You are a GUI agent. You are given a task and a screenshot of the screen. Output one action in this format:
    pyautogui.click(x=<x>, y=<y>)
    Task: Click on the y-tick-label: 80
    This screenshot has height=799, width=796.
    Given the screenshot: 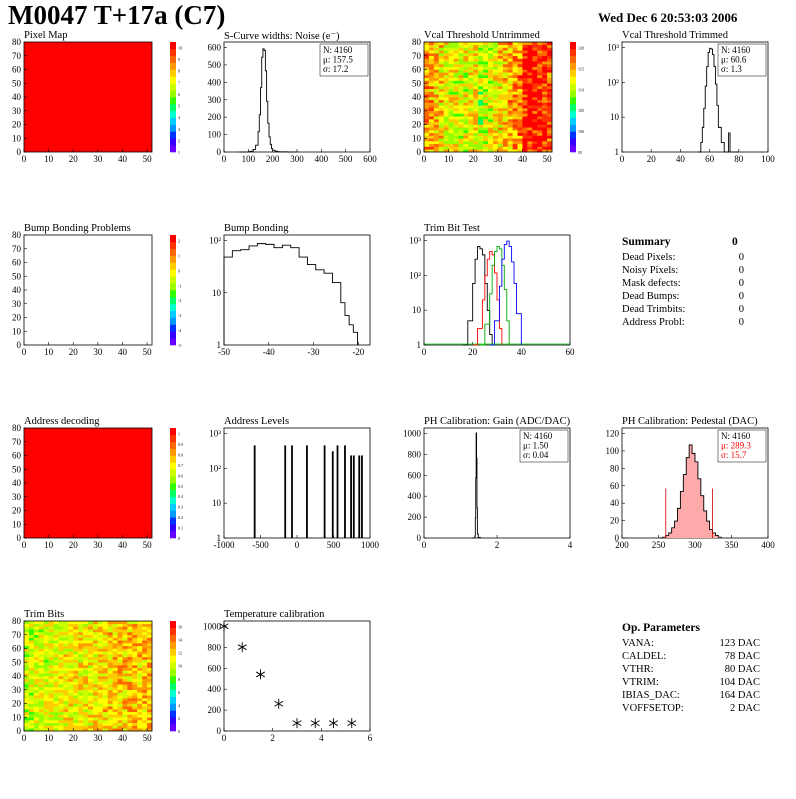 What is the action you would take?
    pyautogui.click(x=17, y=621)
    